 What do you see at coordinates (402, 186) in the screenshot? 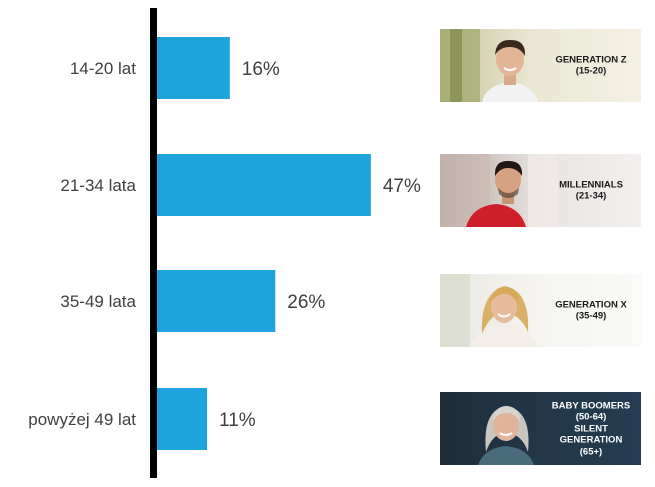
I see `value-label-2: 47%` at bounding box center [402, 186].